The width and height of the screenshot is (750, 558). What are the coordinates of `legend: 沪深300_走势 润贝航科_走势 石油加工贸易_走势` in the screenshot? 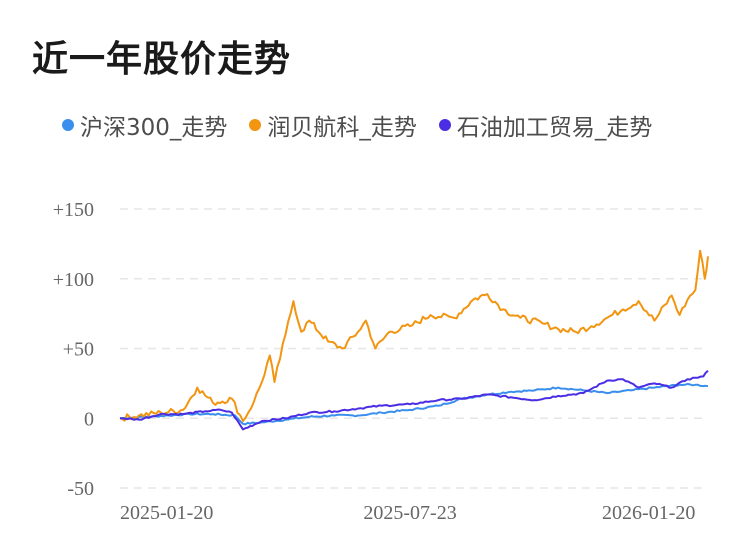 It's located at (368, 125).